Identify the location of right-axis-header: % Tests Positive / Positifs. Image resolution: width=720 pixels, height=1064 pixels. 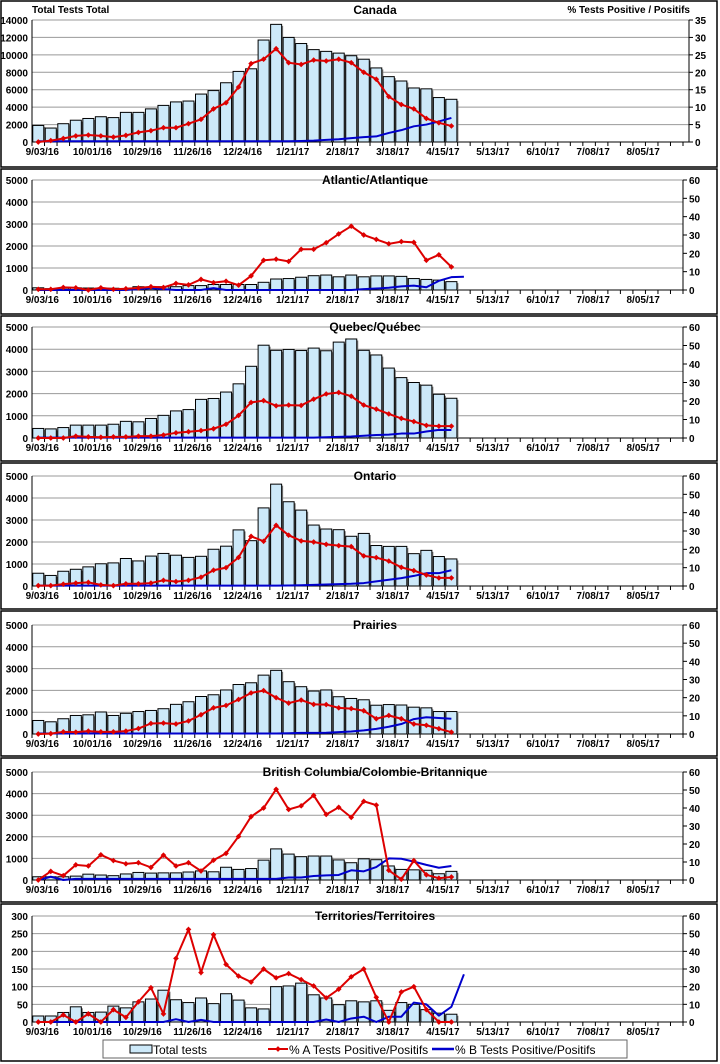
(628, 10).